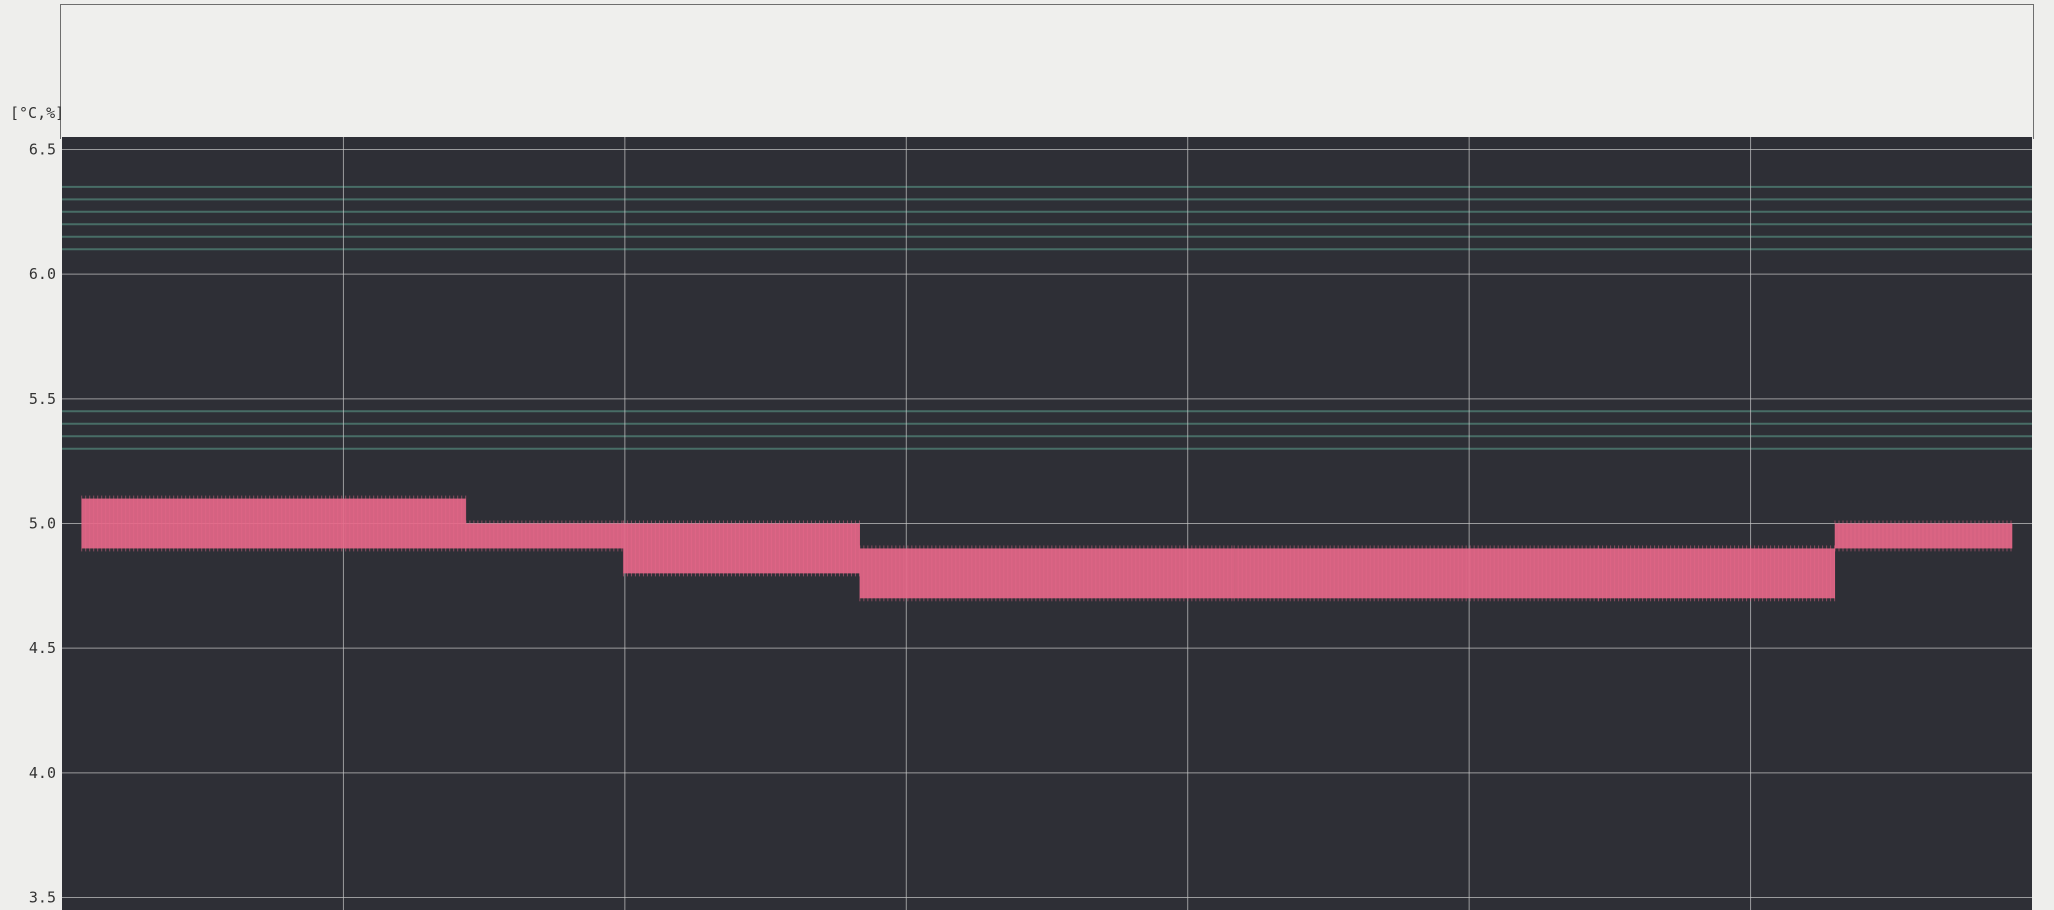  I want to click on series-temperature, so click(1047, 548).